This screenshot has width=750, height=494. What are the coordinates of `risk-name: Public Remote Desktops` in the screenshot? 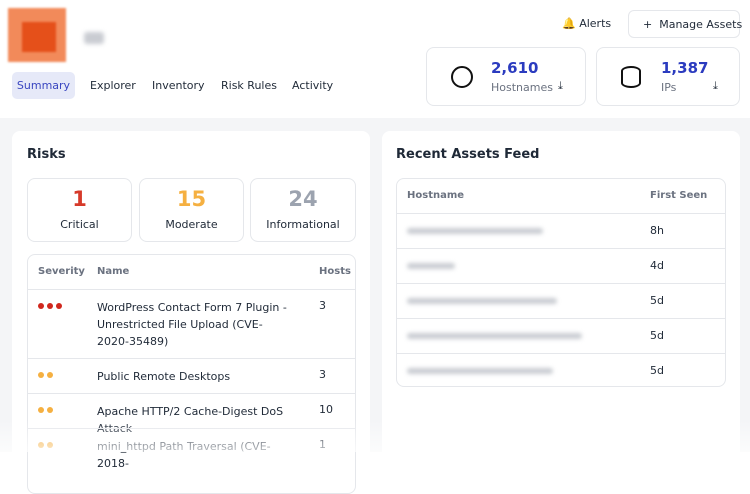 It's located at (164, 376).